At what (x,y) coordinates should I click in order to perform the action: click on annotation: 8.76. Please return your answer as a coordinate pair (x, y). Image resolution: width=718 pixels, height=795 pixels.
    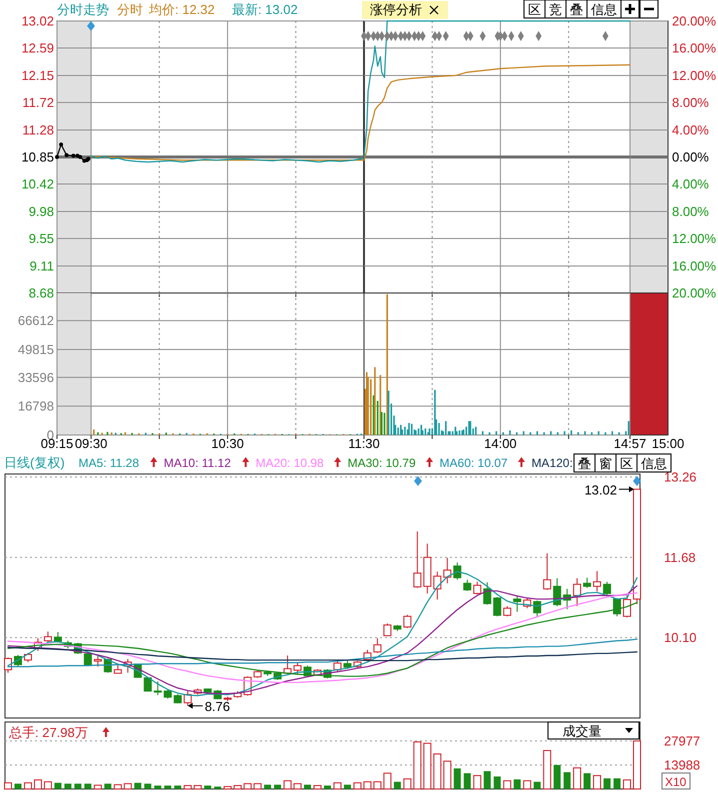
    Looking at the image, I should click on (217, 706).